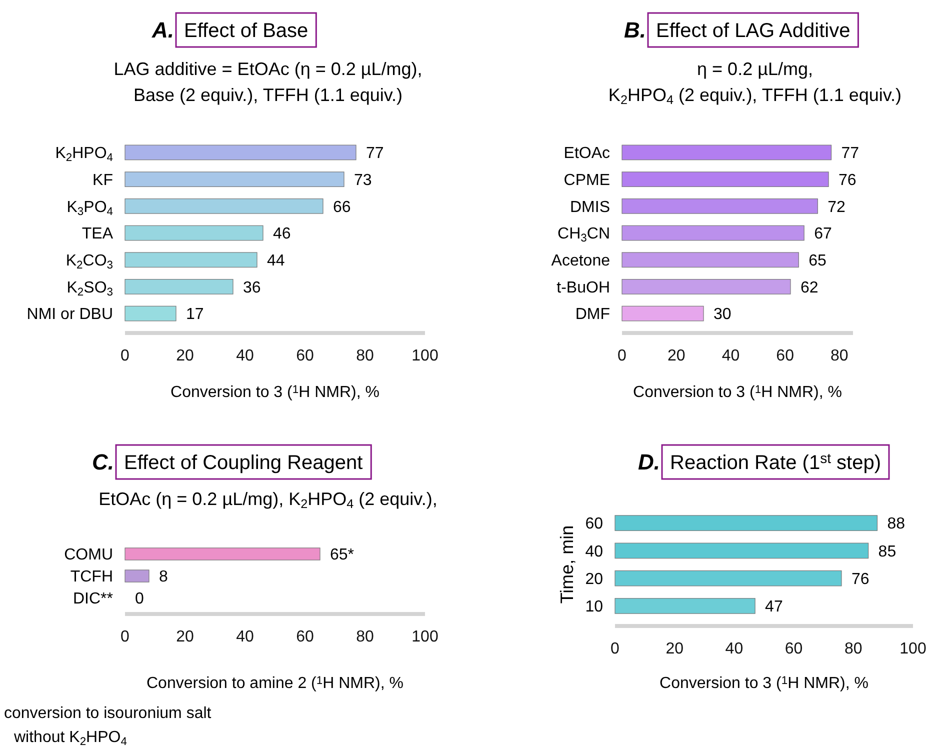 This screenshot has height=746, width=927. What do you see at coordinates (229, 30) in the screenshot?
I see `chart-title: A. Effect of Base` at bounding box center [229, 30].